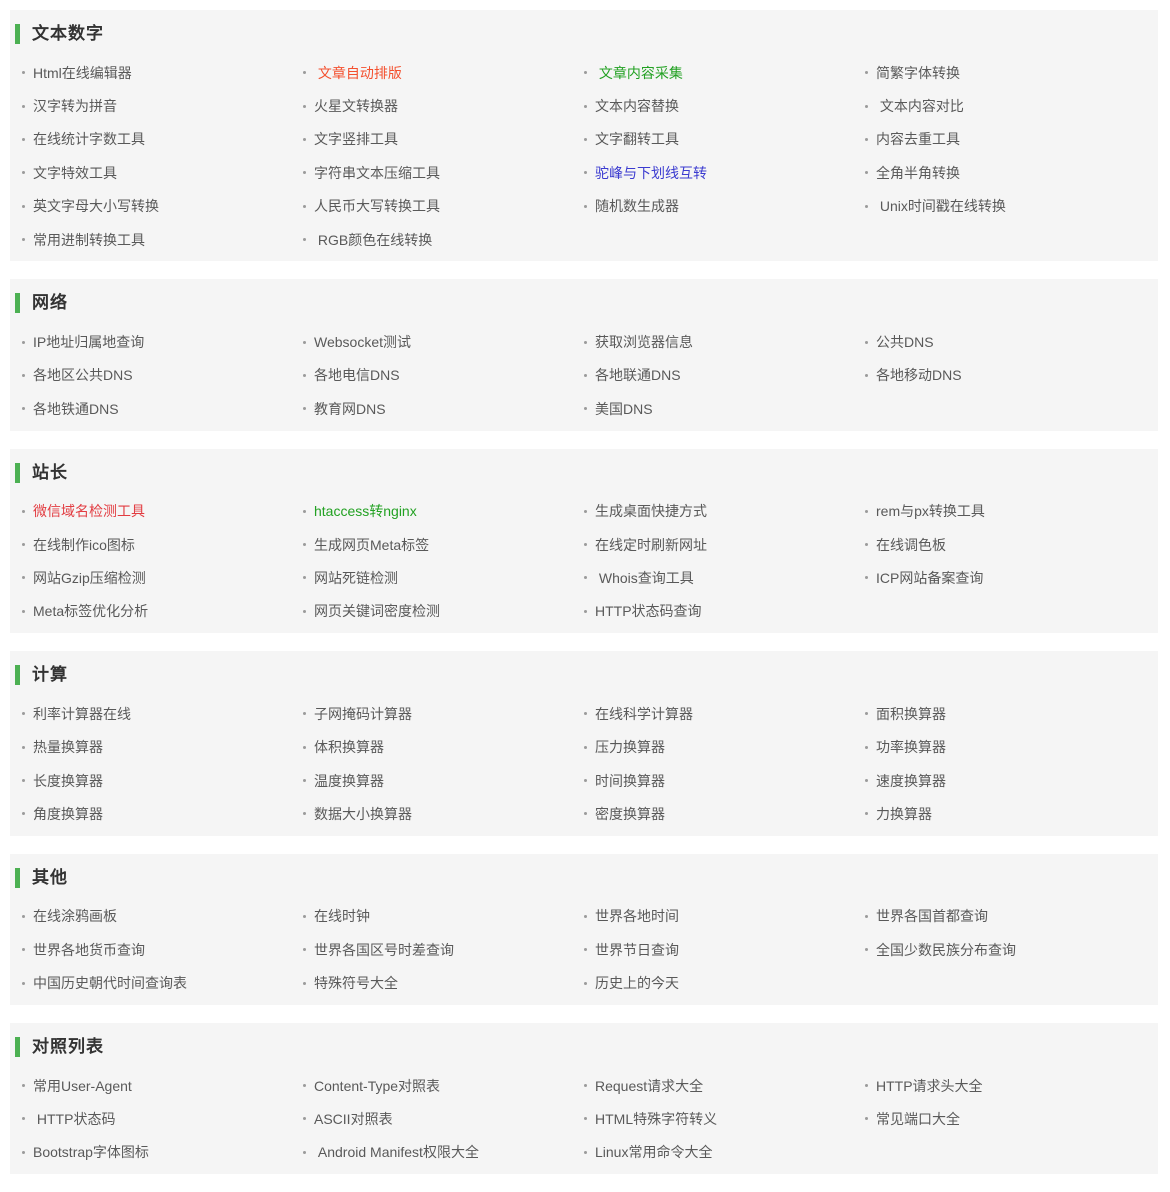 The image size is (1170, 1192). What do you see at coordinates (373, 239) in the screenshot?
I see `tool-link: RGB颜色在线转换` at bounding box center [373, 239].